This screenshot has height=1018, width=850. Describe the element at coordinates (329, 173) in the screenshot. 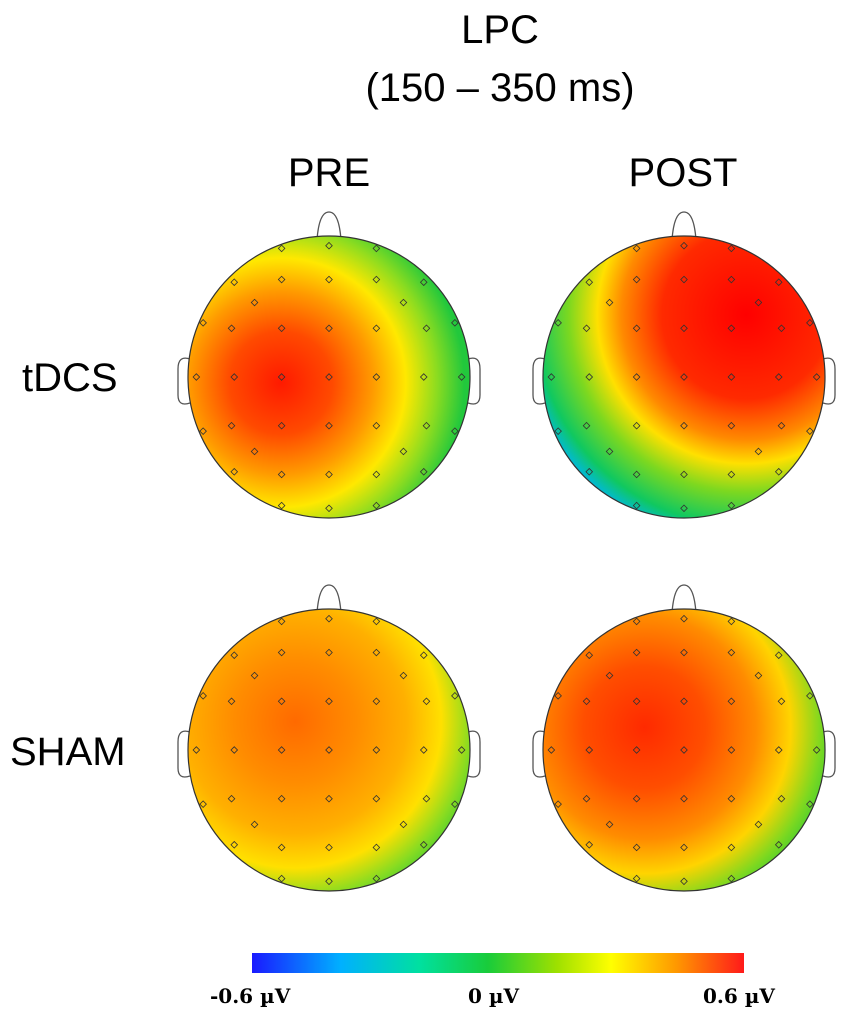

I see `column-label-pre: PRE` at that location.